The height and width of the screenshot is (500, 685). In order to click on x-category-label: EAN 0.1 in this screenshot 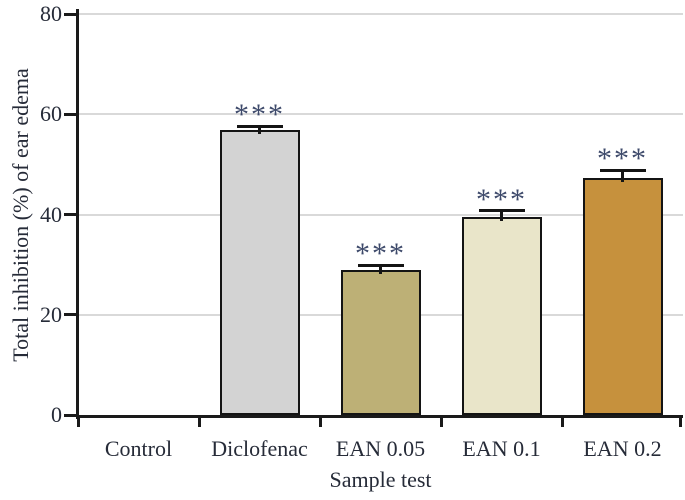, I will do `click(501, 448)`.